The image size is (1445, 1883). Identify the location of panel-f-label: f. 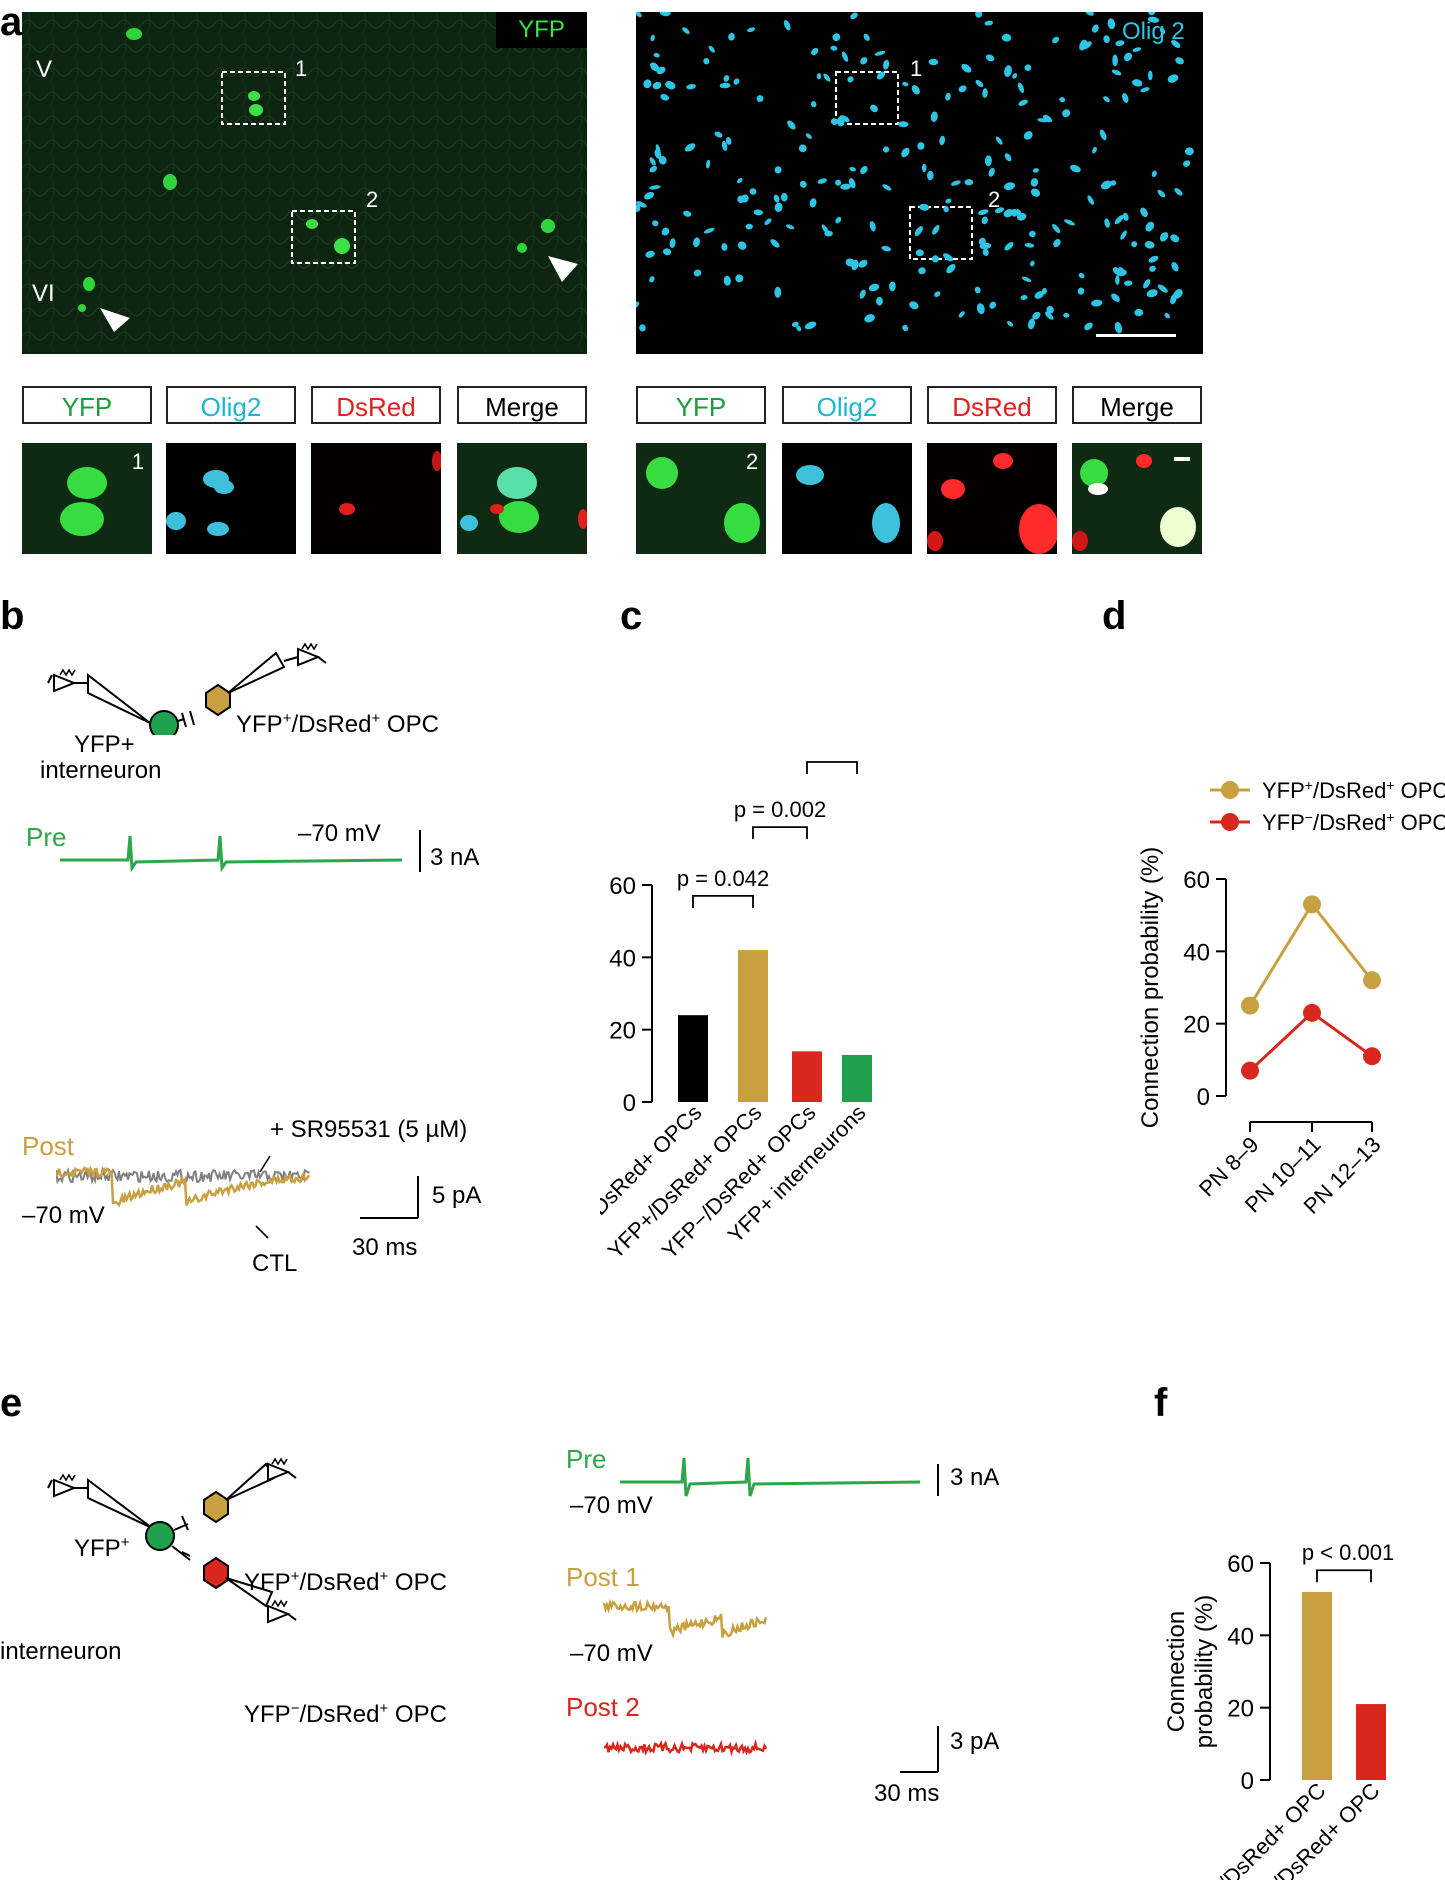
(1161, 1403).